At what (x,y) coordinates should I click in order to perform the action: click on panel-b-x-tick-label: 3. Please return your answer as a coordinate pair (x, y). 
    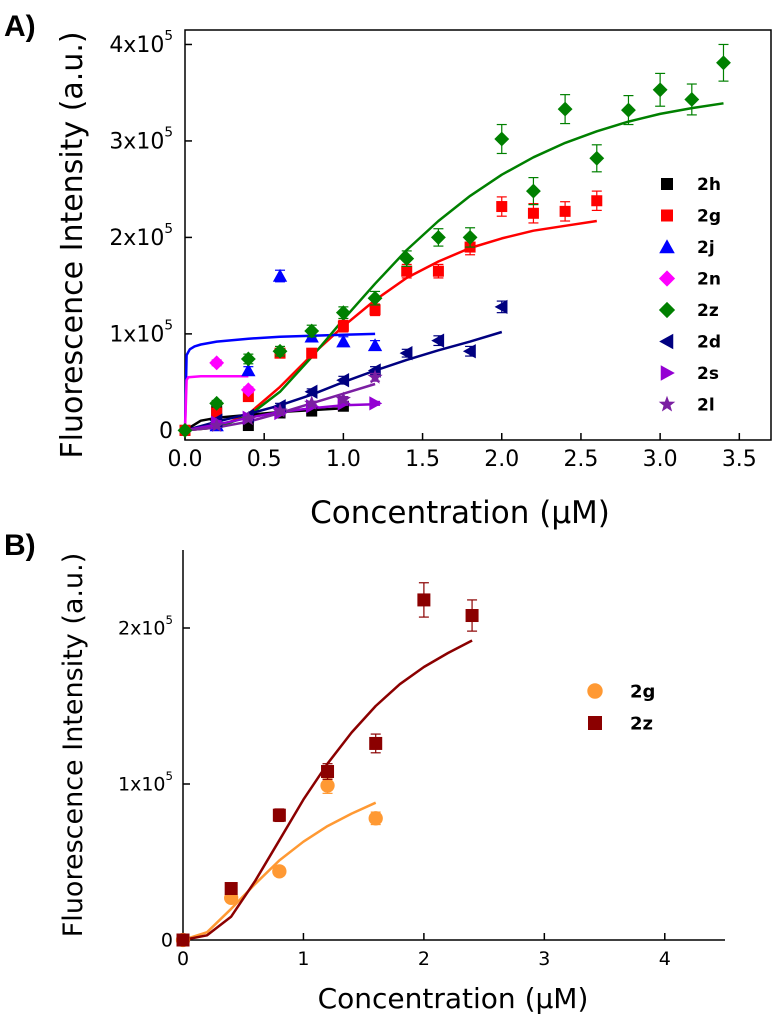
    Looking at the image, I should click on (544, 959).